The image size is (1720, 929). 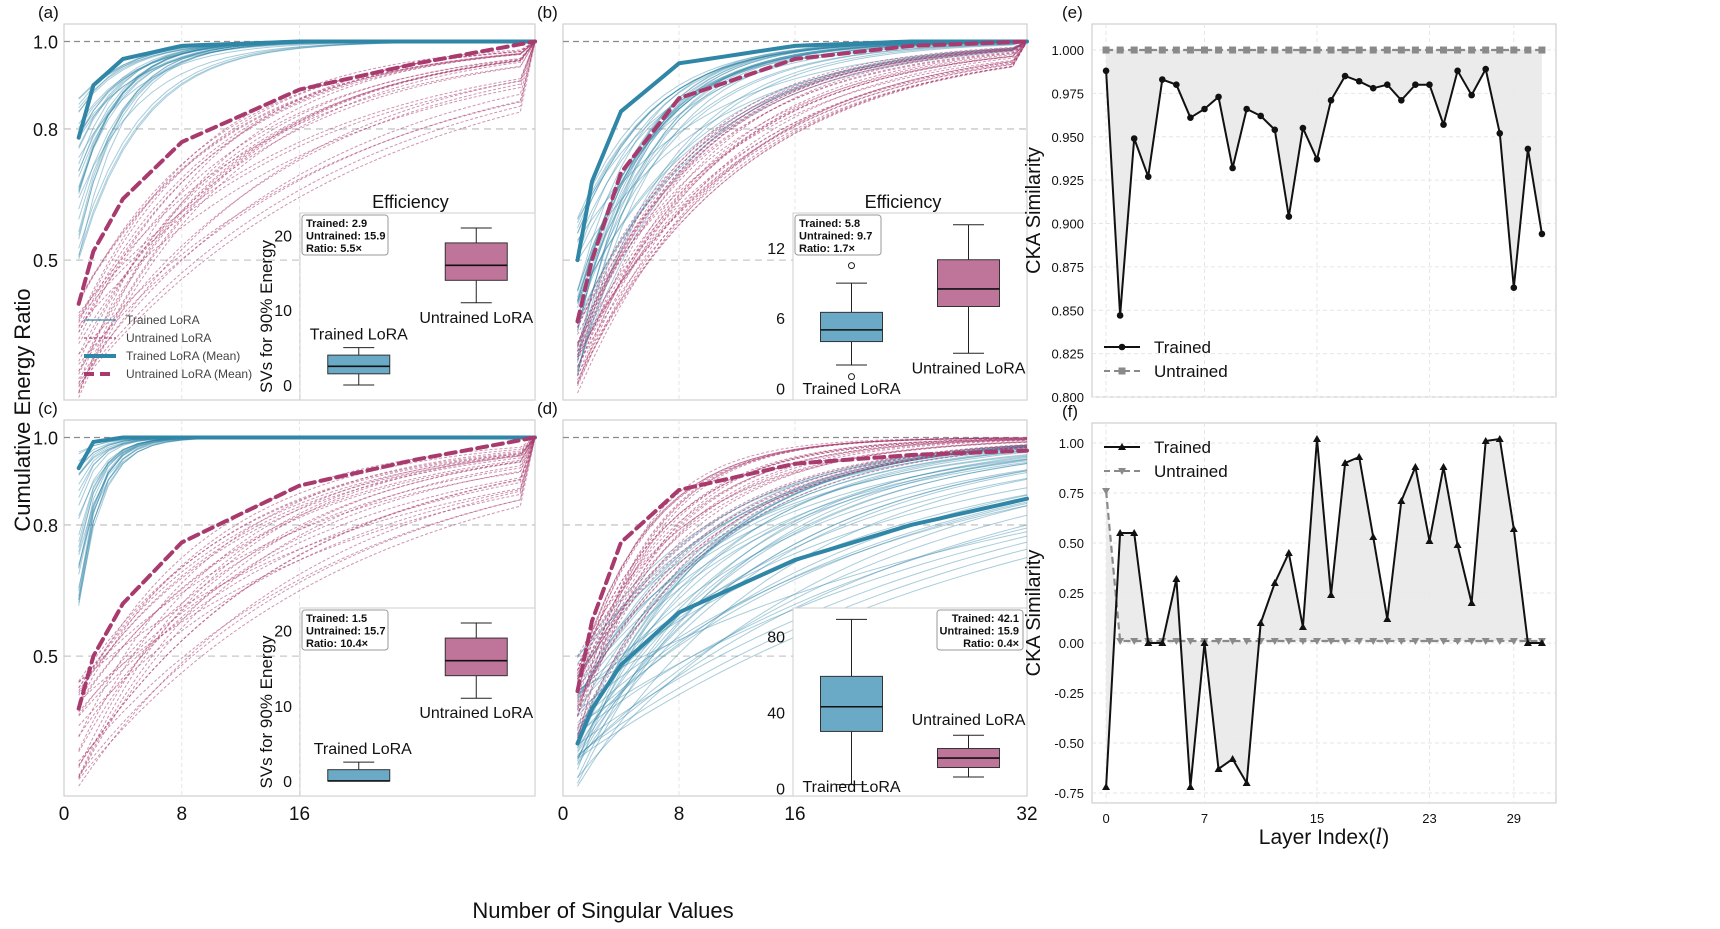 I want to click on stats-line: Trained: 5.8, so click(x=829, y=224).